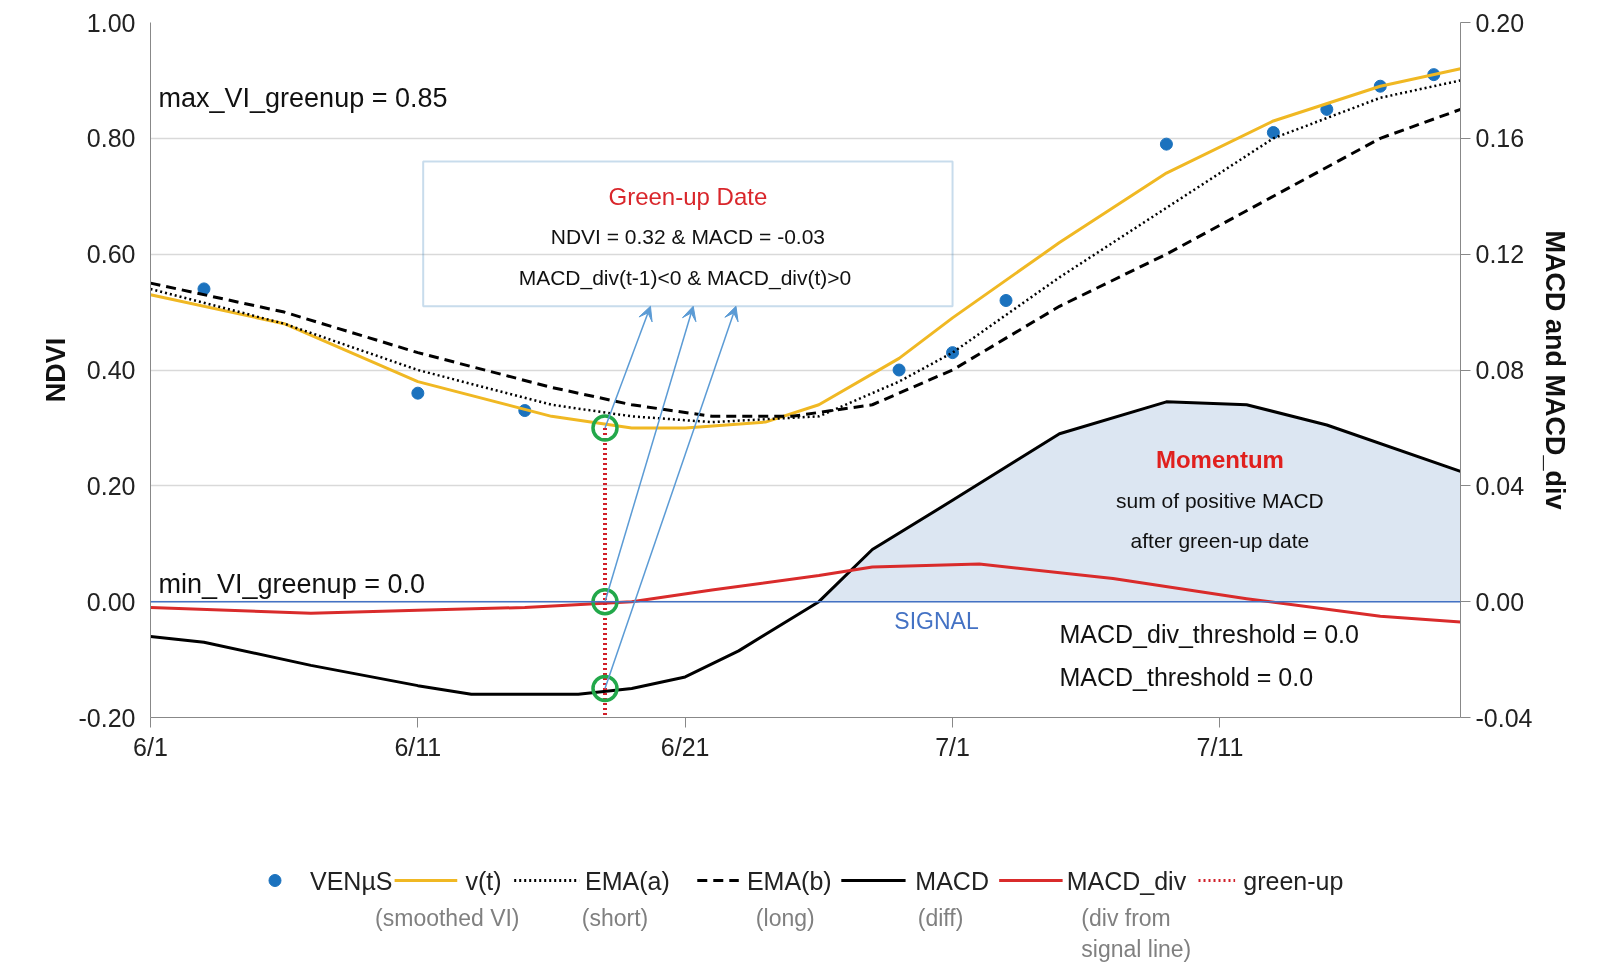  I want to click on text: (long), so click(785, 917).